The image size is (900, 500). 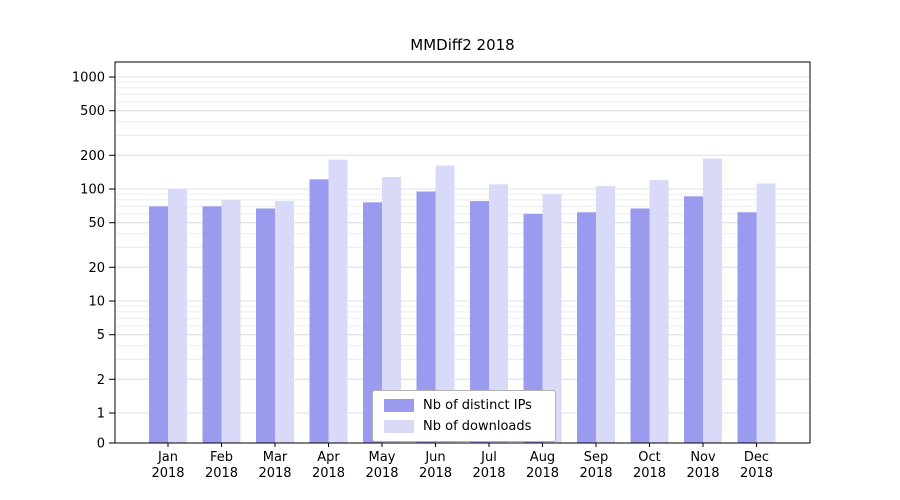 I want to click on x-tick-label-year-jun: 2018, so click(x=435, y=473).